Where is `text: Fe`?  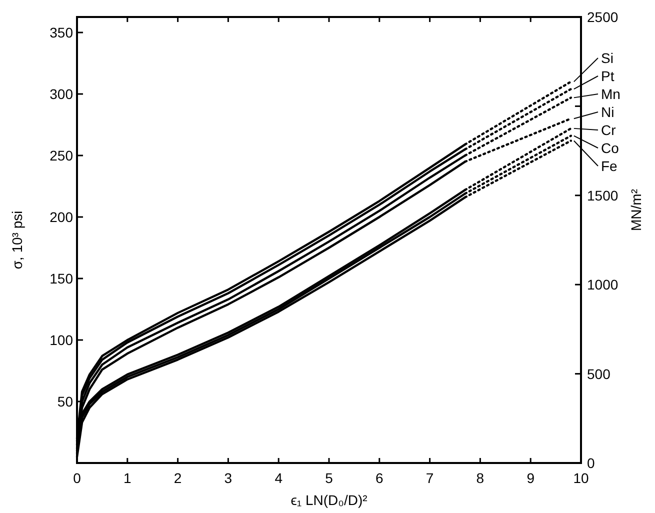 text: Fe is located at coordinates (609, 166).